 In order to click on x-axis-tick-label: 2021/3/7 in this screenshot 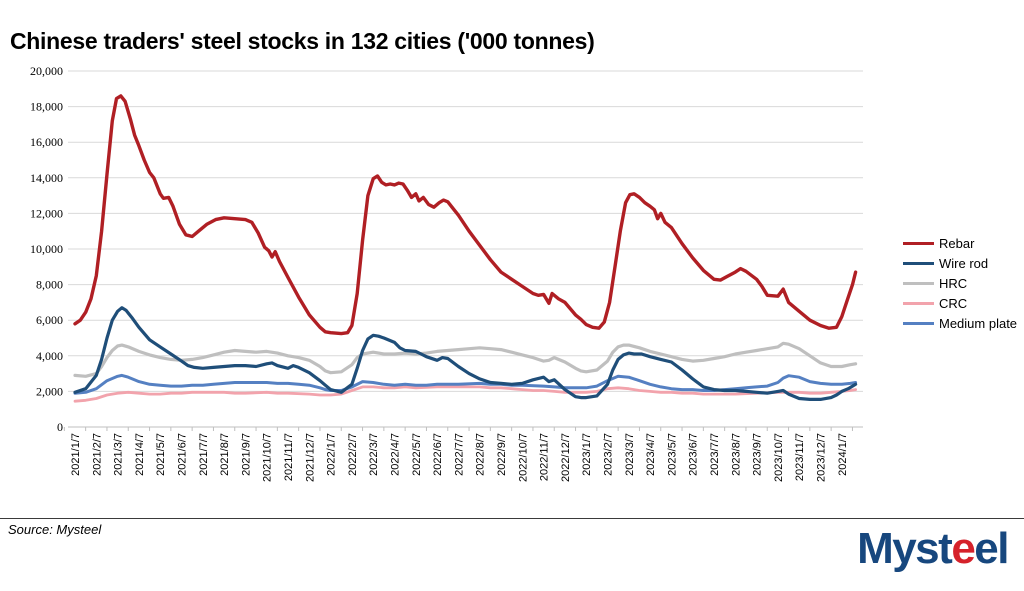, I will do `click(119, 454)`.